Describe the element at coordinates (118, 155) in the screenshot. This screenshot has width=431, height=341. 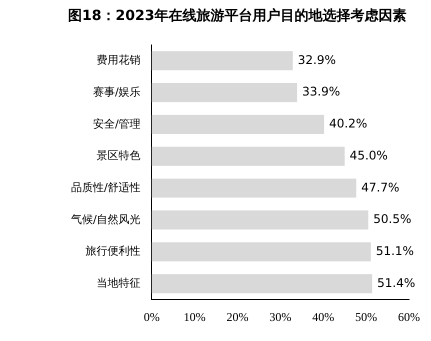
I see `y-tick-label: 景区特色` at that location.